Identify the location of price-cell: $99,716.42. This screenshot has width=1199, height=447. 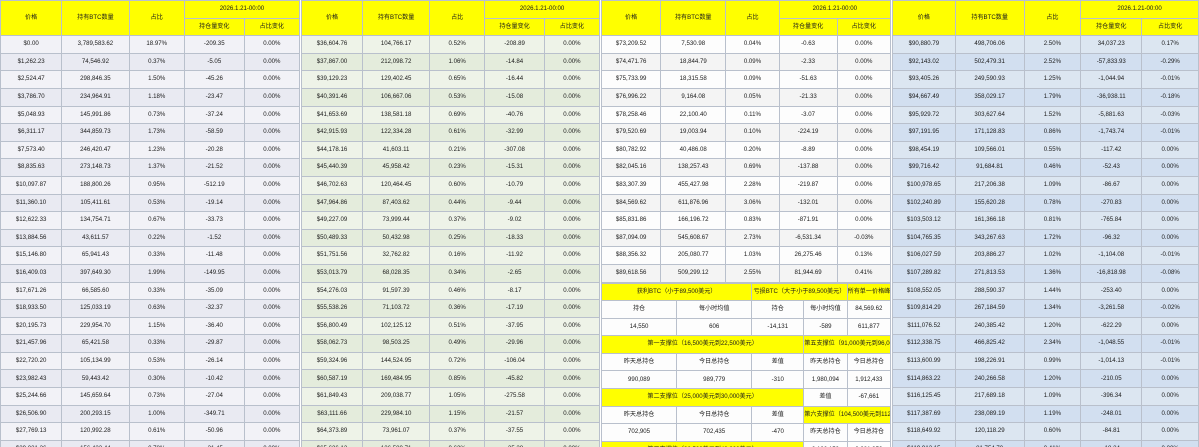
(924, 167).